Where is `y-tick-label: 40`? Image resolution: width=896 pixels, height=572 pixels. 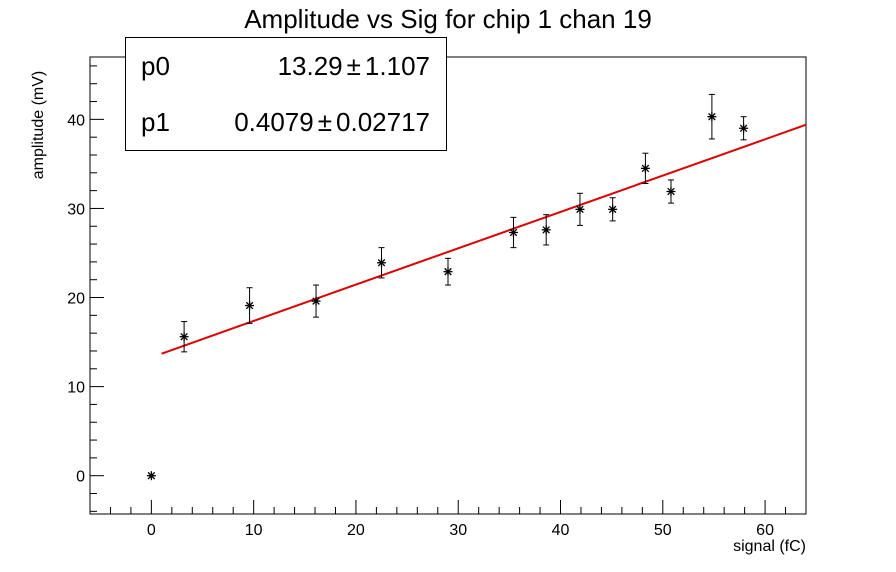
y-tick-label: 40 is located at coordinates (76, 120).